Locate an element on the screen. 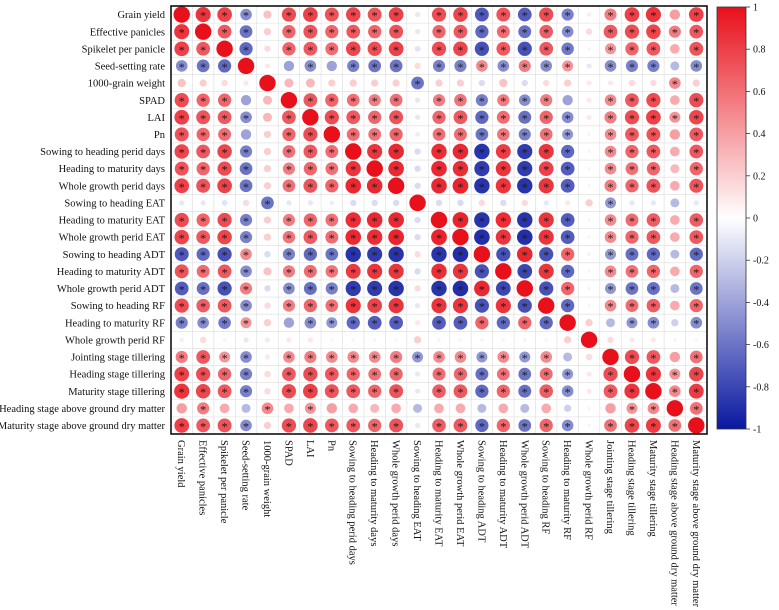 This screenshot has width=779, height=610. column-label: Whole growth perid RF is located at coordinates (588, 490).